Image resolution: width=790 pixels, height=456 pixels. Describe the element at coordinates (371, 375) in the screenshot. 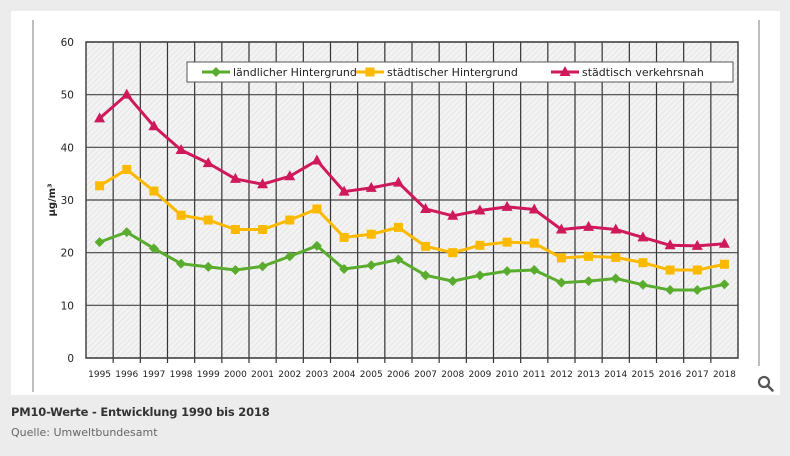

I see `x-tick-label: 2005` at that location.